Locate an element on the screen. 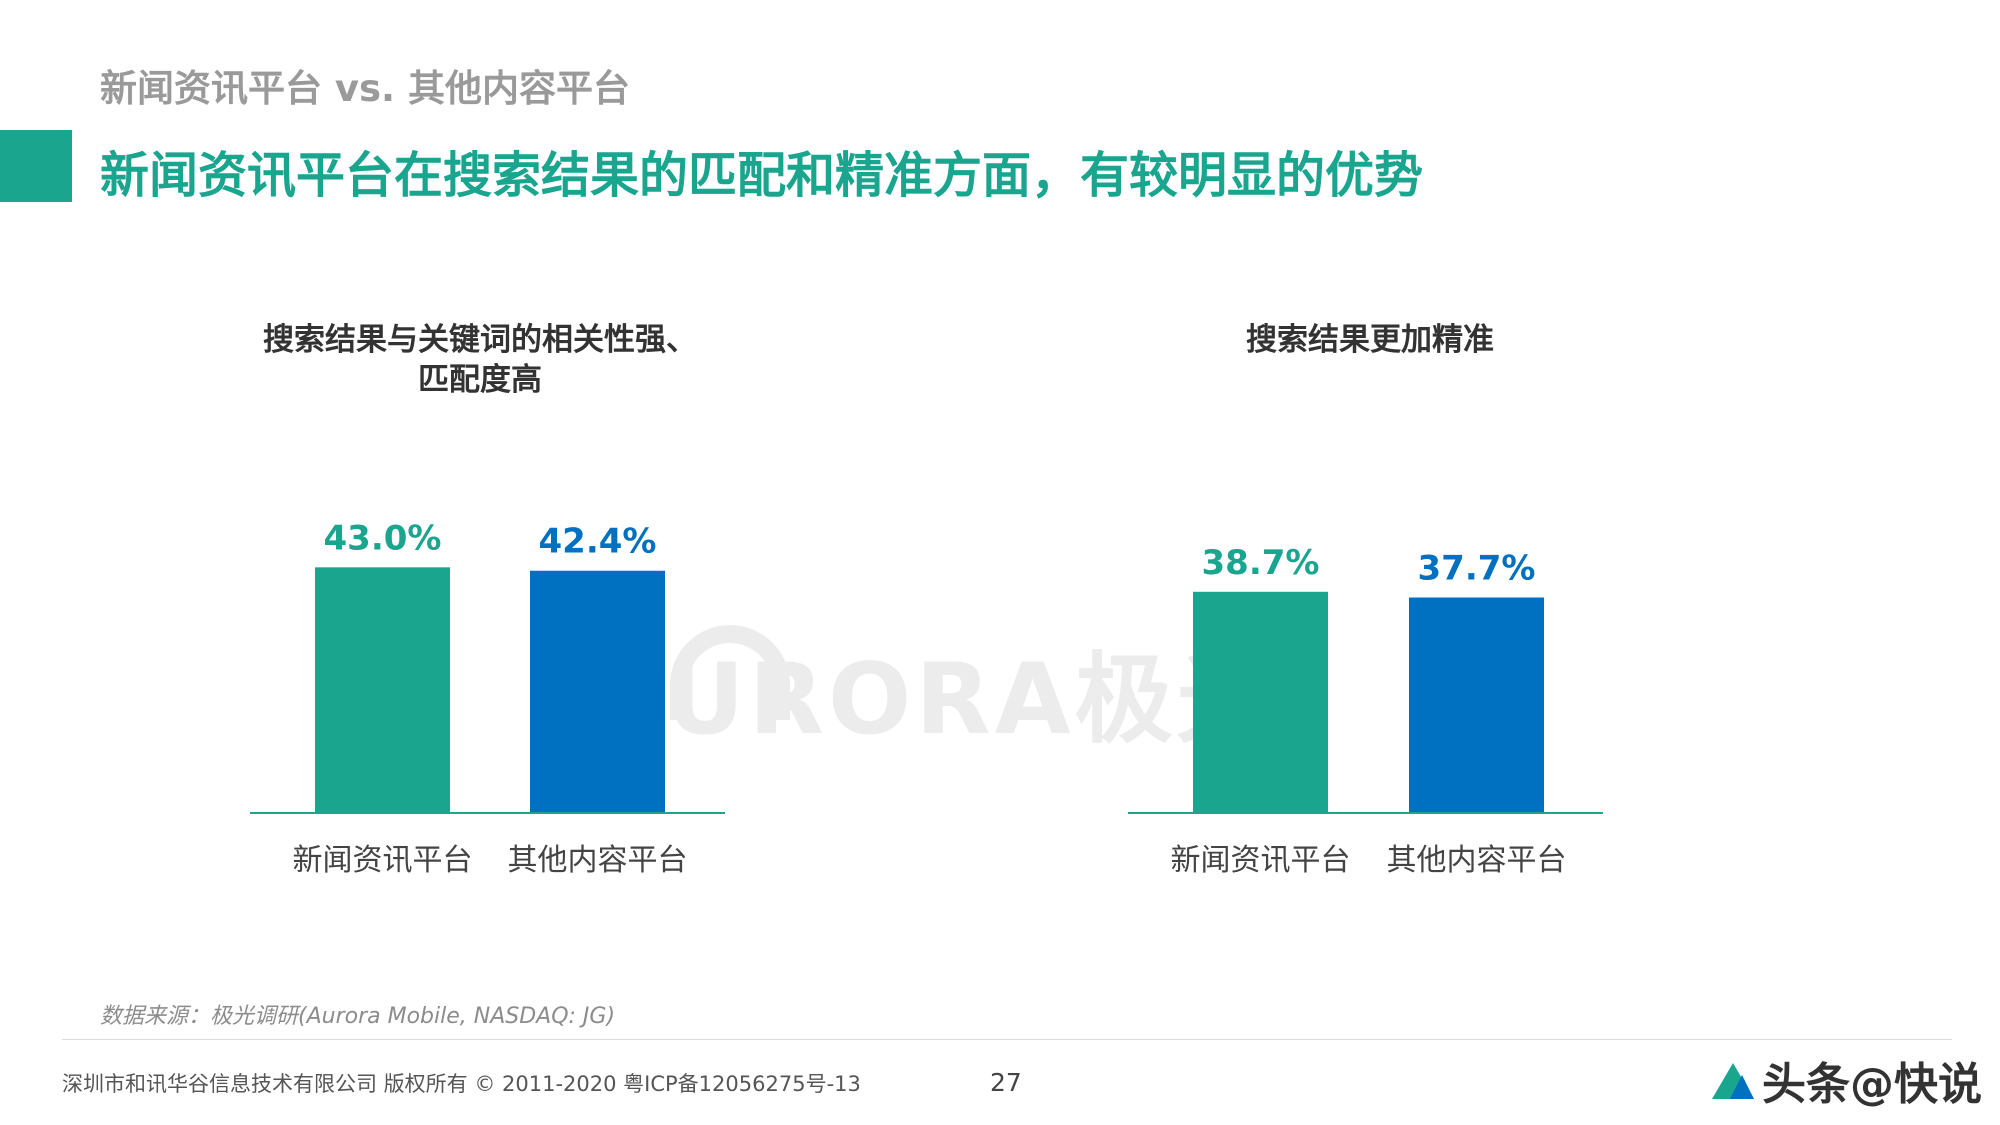 The height and width of the screenshot is (1125, 2000). chart-2-title-line-1: 搜索结果更加精准 is located at coordinates (1370, 340).